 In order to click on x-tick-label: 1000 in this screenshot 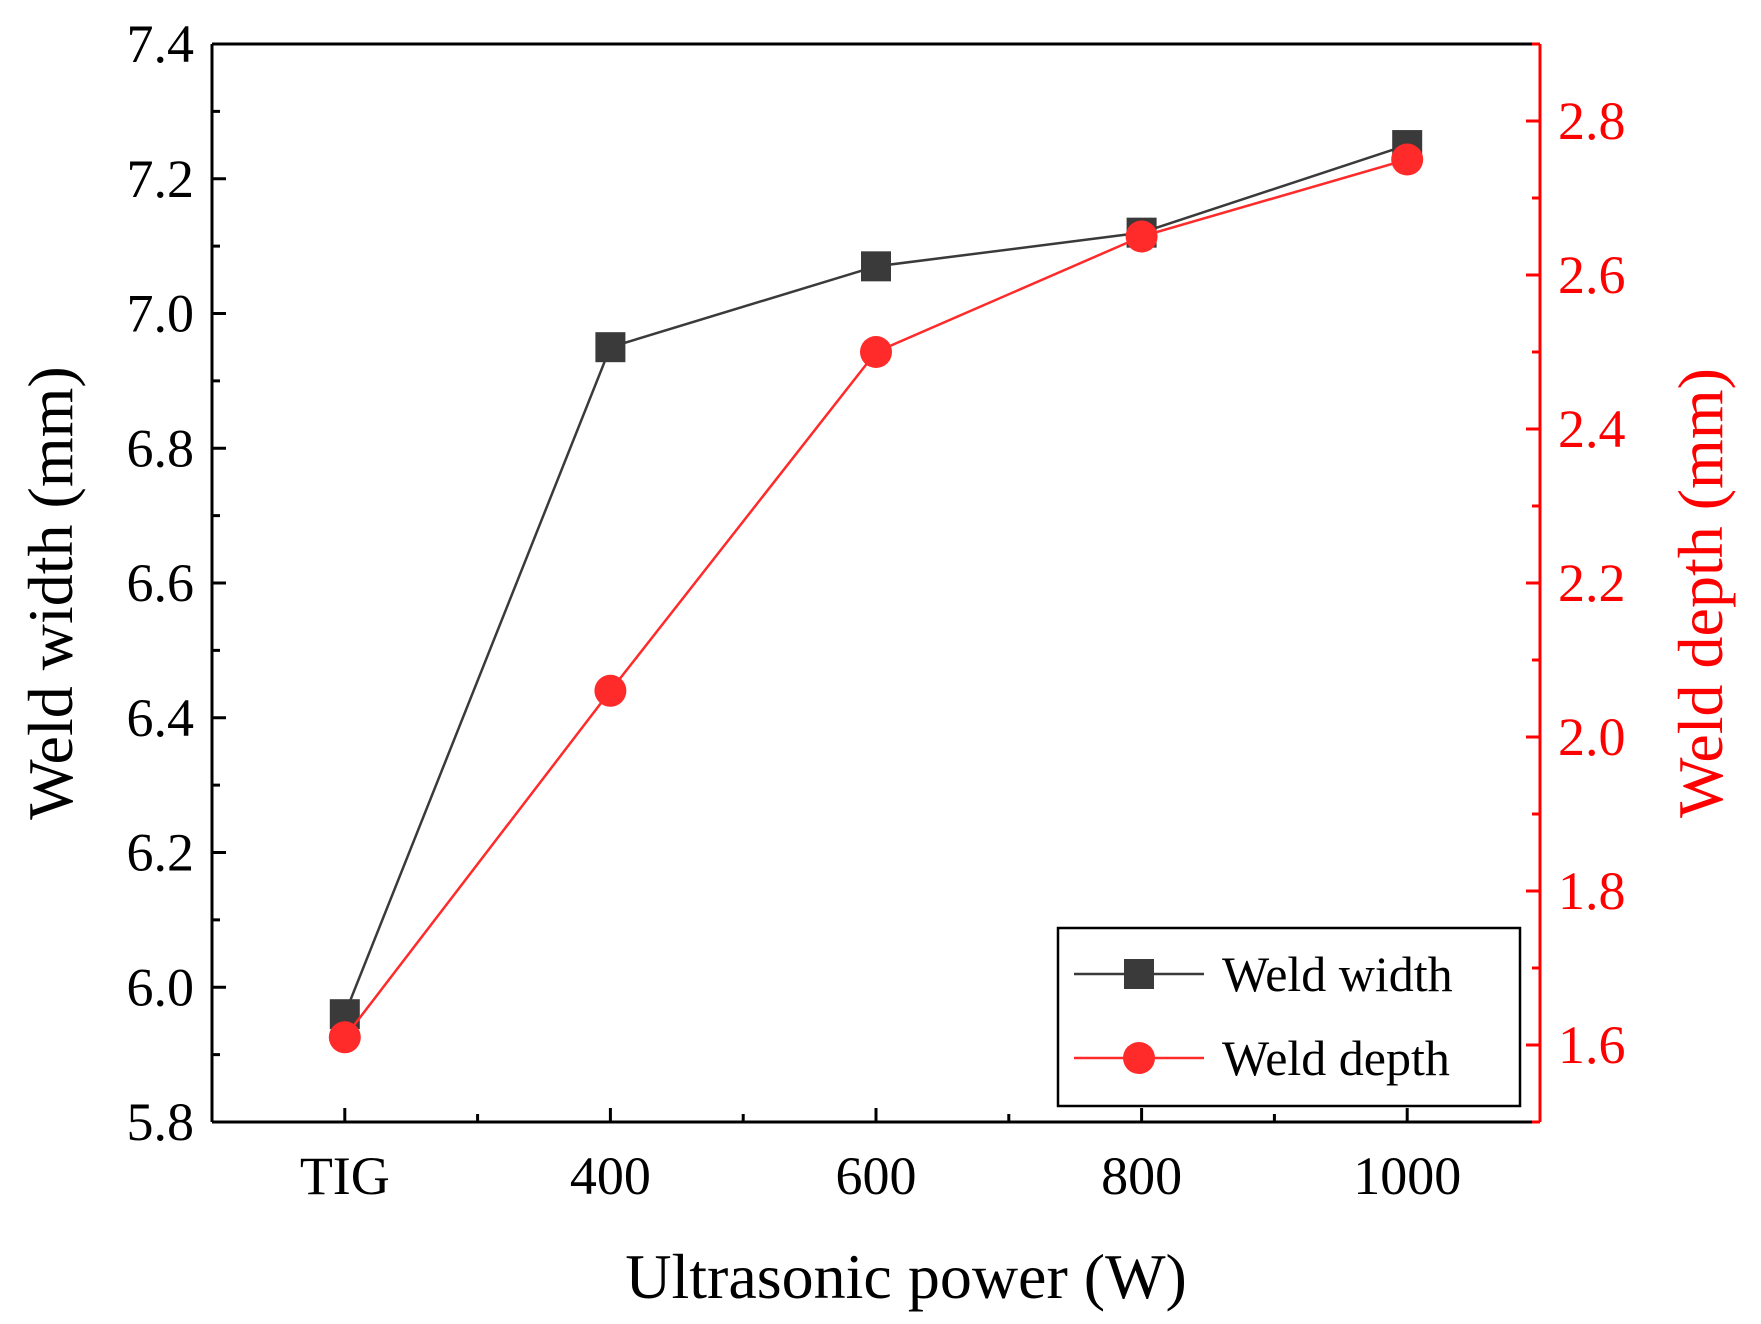, I will do `click(1407, 1176)`.